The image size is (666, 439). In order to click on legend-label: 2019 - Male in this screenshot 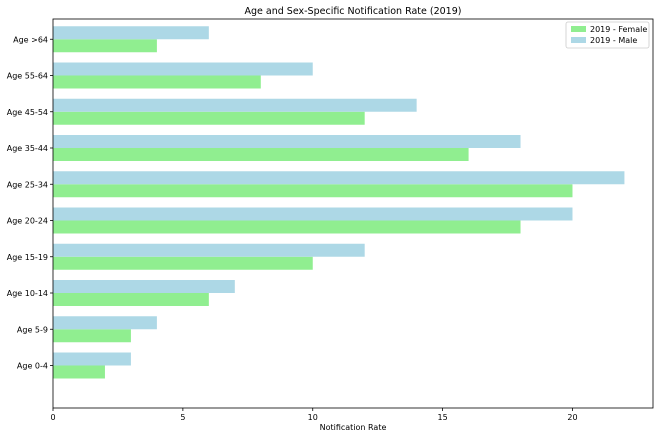, I will do `click(613, 40)`.